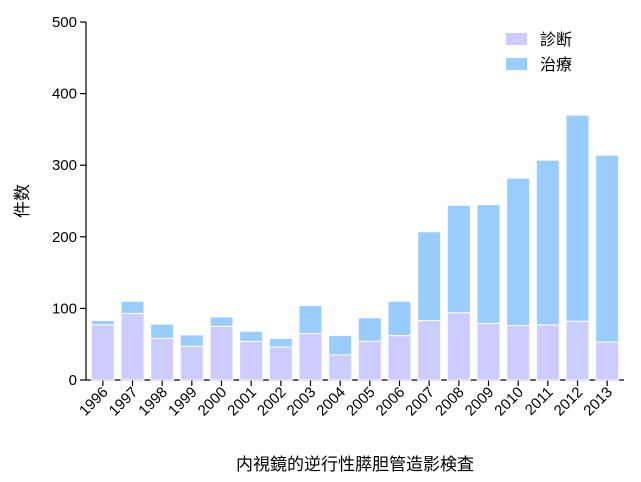 The height and width of the screenshot is (482, 641). Describe the element at coordinates (221, 321) in the screenshot. I see `bar-treatment-2000` at that location.